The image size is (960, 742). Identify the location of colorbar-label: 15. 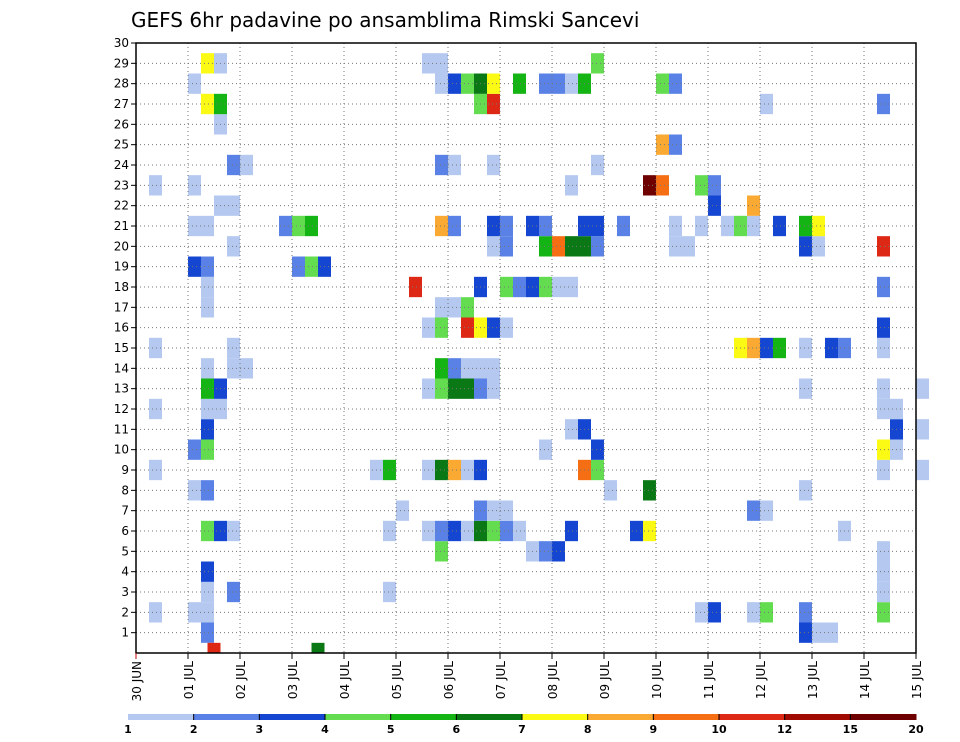
(850, 729).